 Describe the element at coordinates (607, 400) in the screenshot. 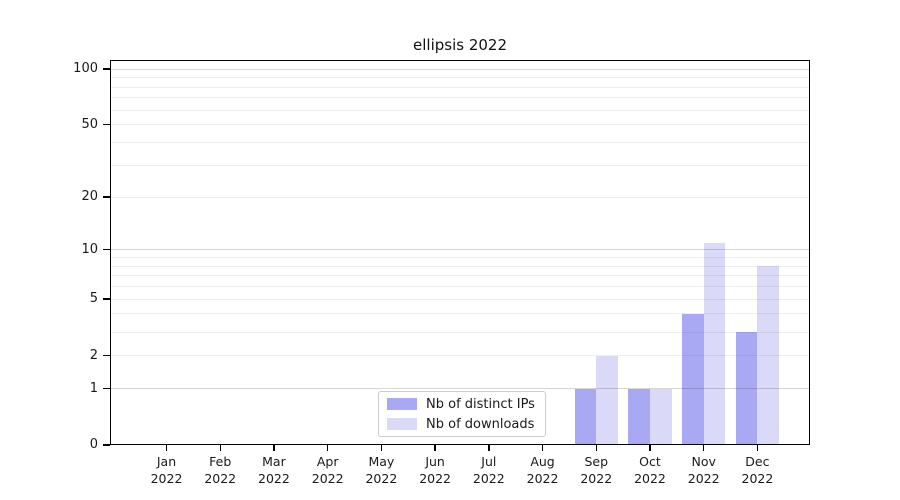

I see `bar-sep-downloads` at that location.